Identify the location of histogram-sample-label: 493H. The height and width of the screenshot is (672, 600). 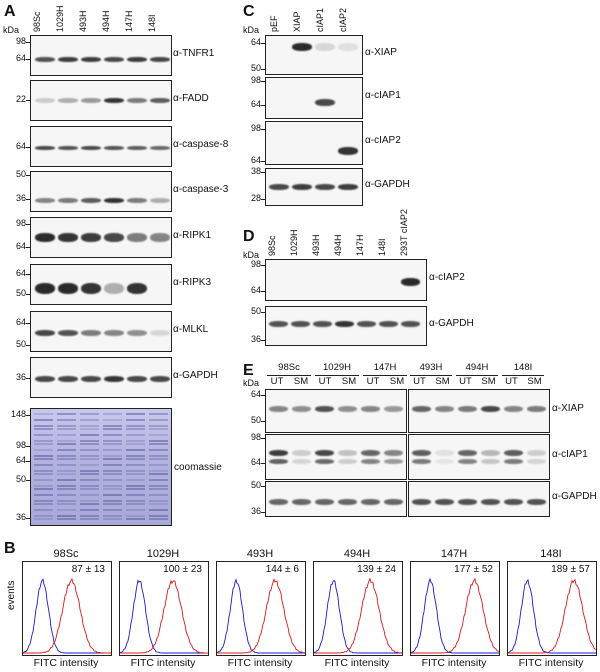
(260, 554).